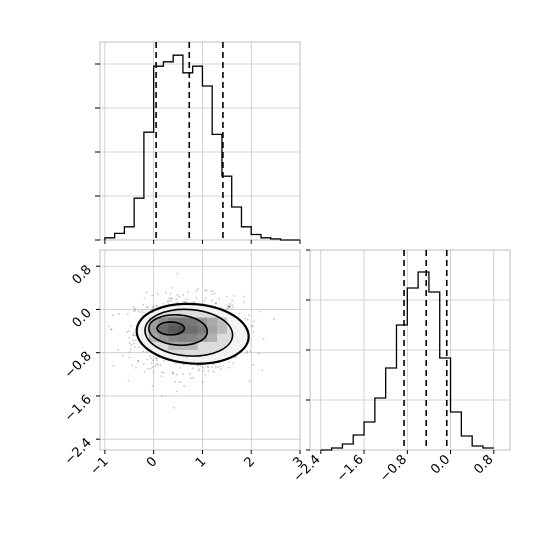  I want to click on contour-outer, so click(192, 333).